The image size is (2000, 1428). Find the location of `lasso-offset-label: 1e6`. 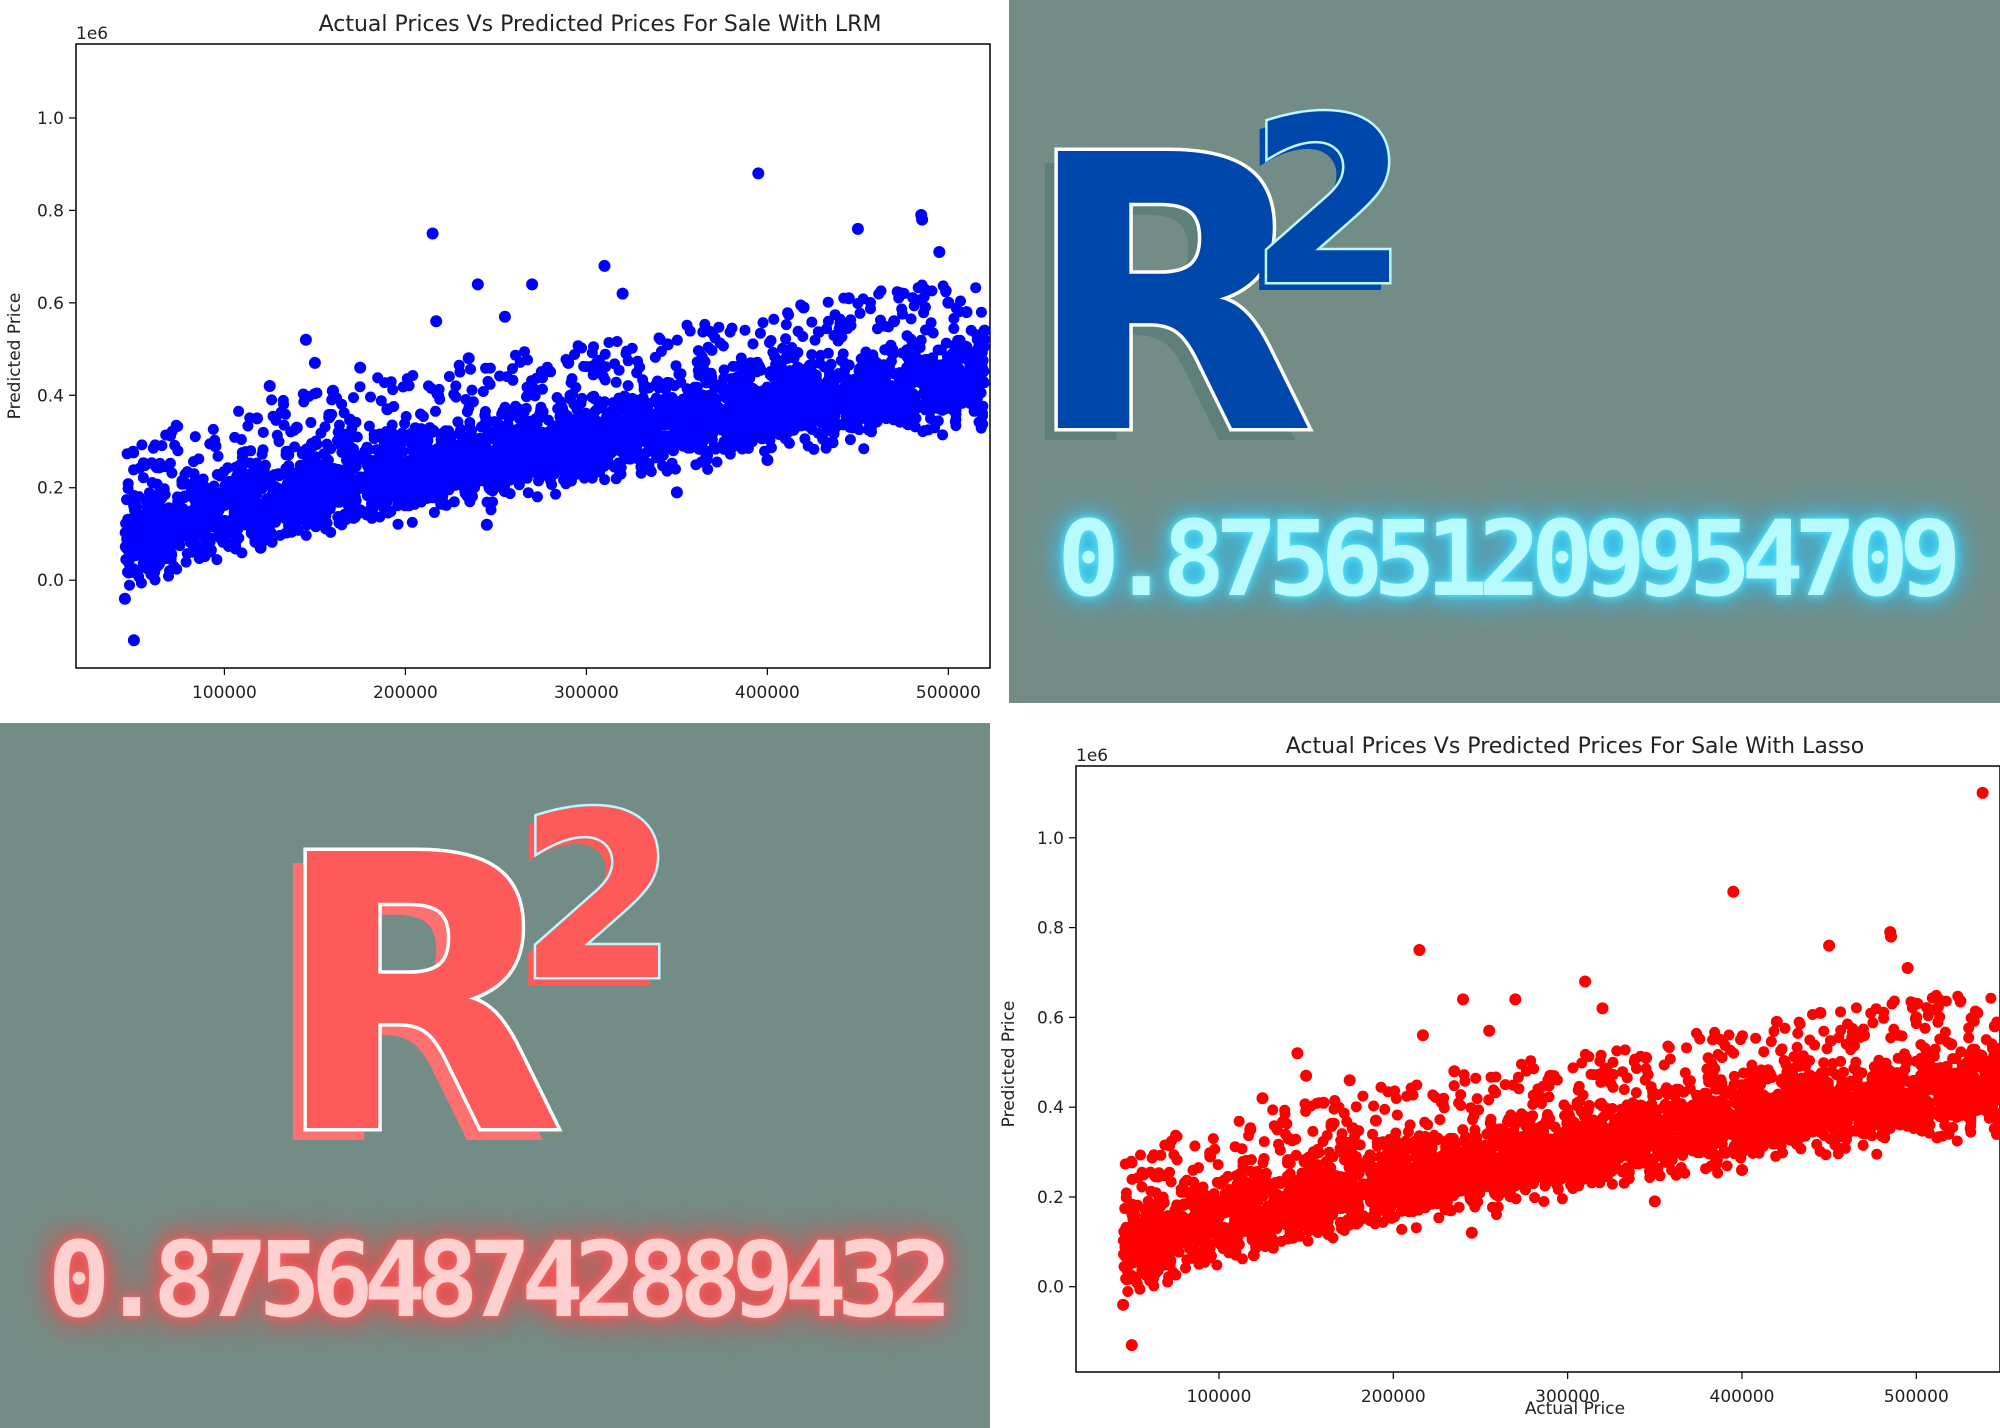

lasso-offset-label: 1e6 is located at coordinates (1092, 756).